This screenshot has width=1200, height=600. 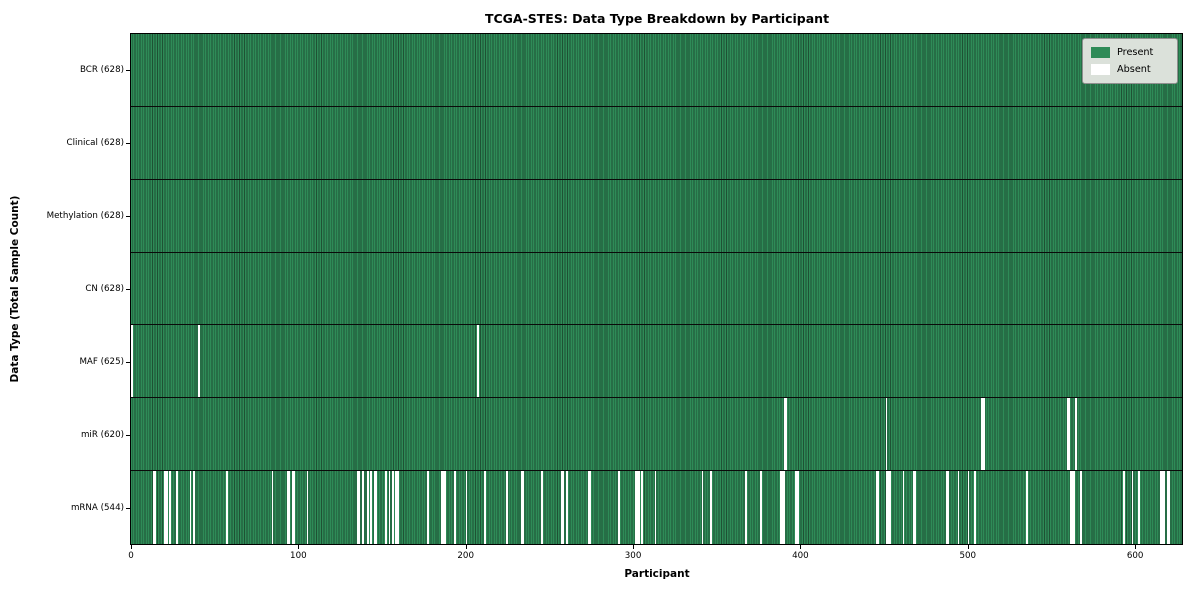 What do you see at coordinates (1100, 52) in the screenshot?
I see `present-swatch-icon` at bounding box center [1100, 52].